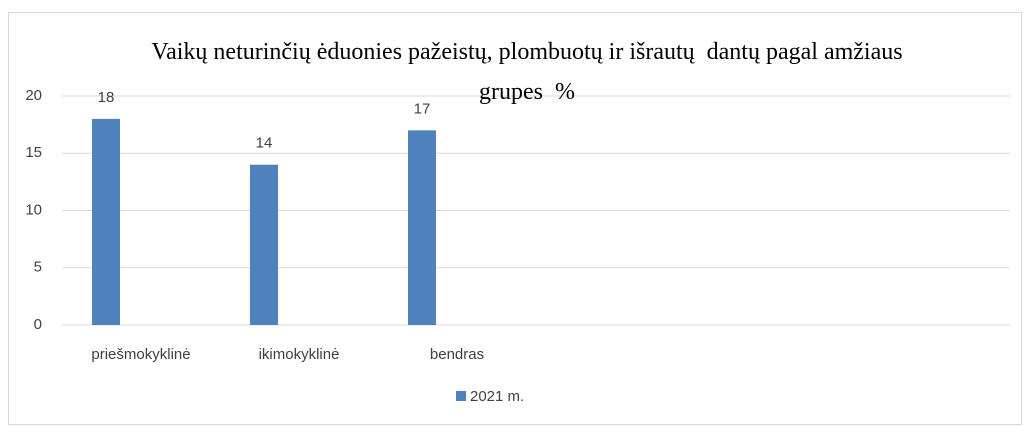 This screenshot has width=1024, height=427. Describe the element at coordinates (140, 354) in the screenshot. I see `x-tick-label: priešmokyklinė` at that location.